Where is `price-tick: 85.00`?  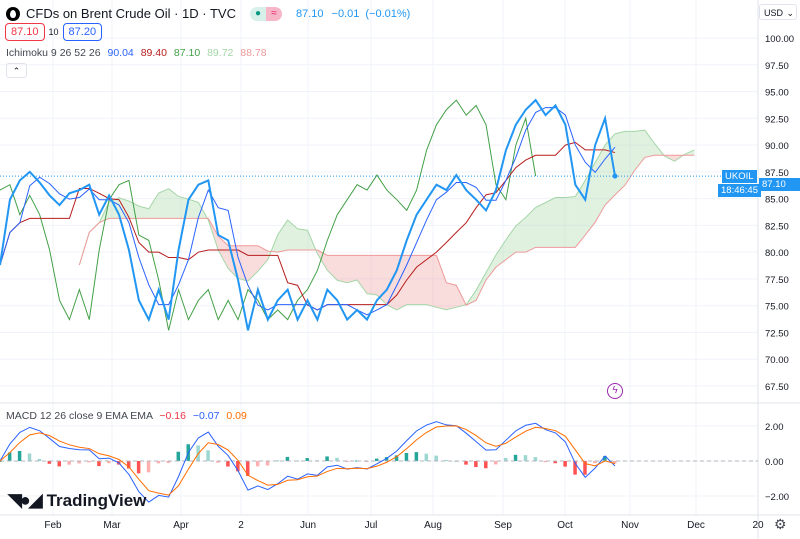 price-tick: 85.00 is located at coordinates (777, 200).